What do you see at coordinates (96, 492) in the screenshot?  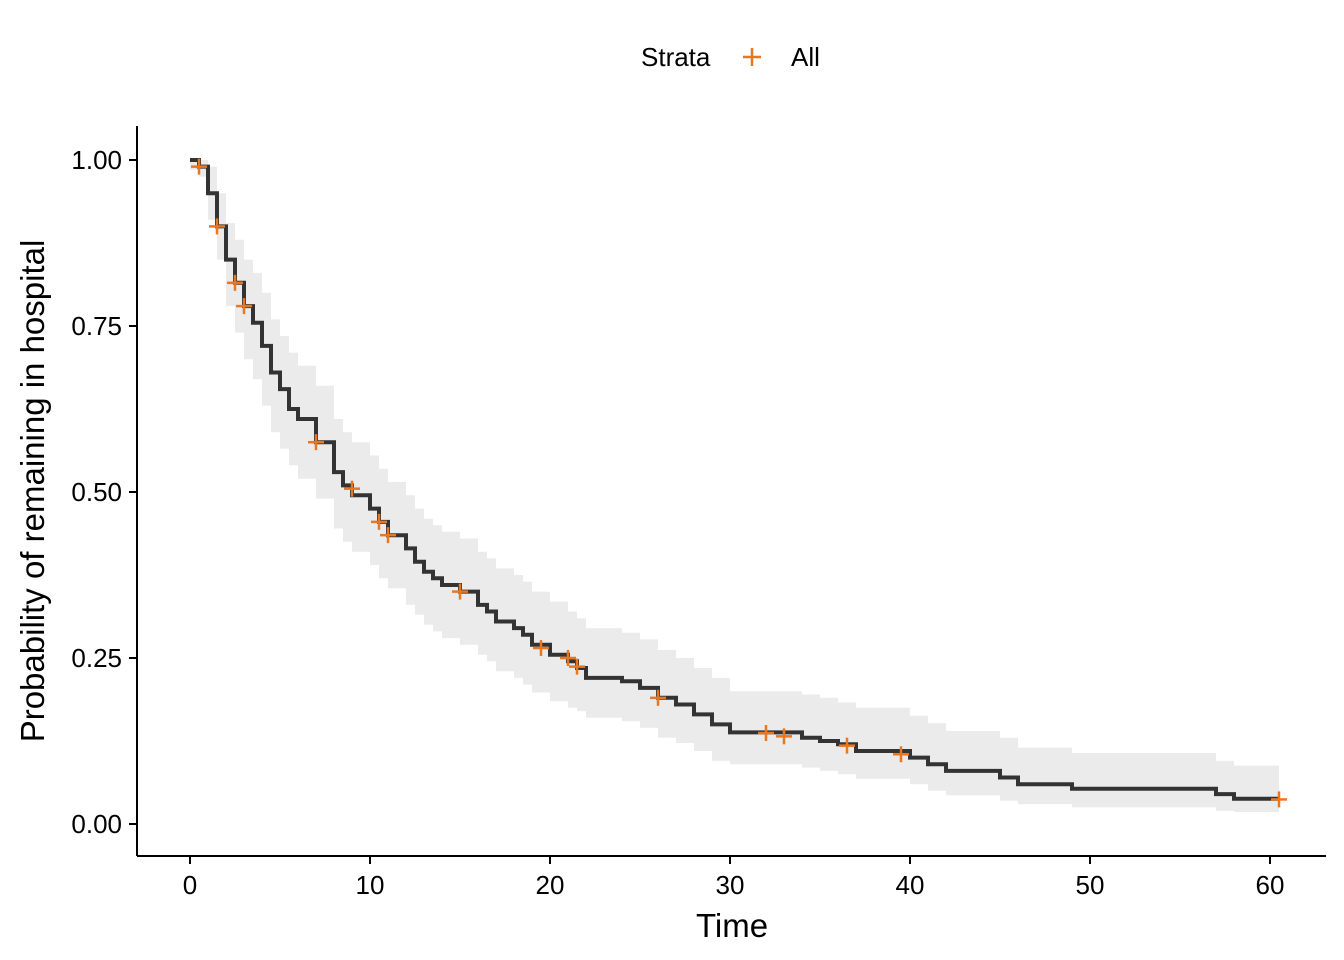 I see `y-tick-label: 0.50` at bounding box center [96, 492].